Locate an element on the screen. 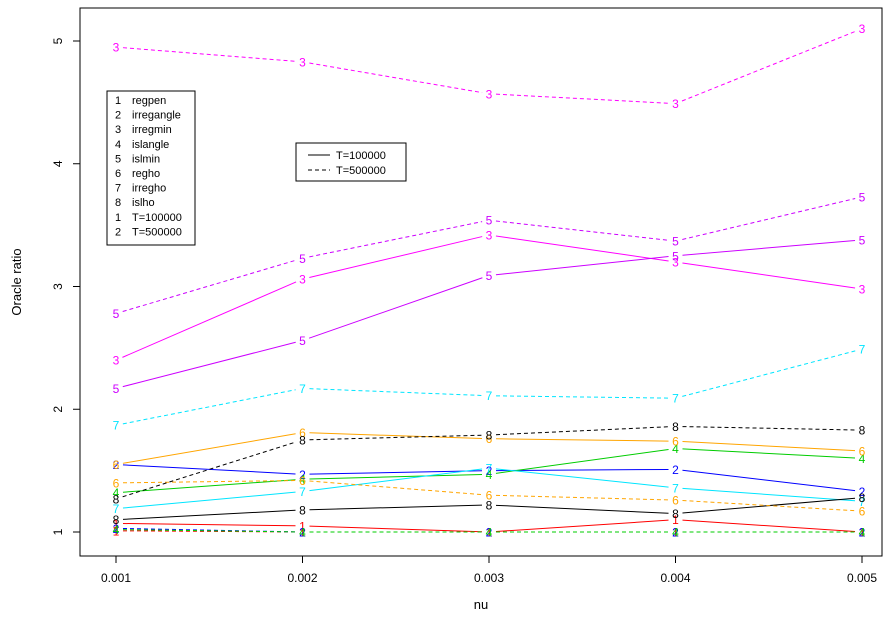 This screenshot has width=885, height=622. series-irregho-t100000: 7 7 7 7 7 is located at coordinates (489, 489).